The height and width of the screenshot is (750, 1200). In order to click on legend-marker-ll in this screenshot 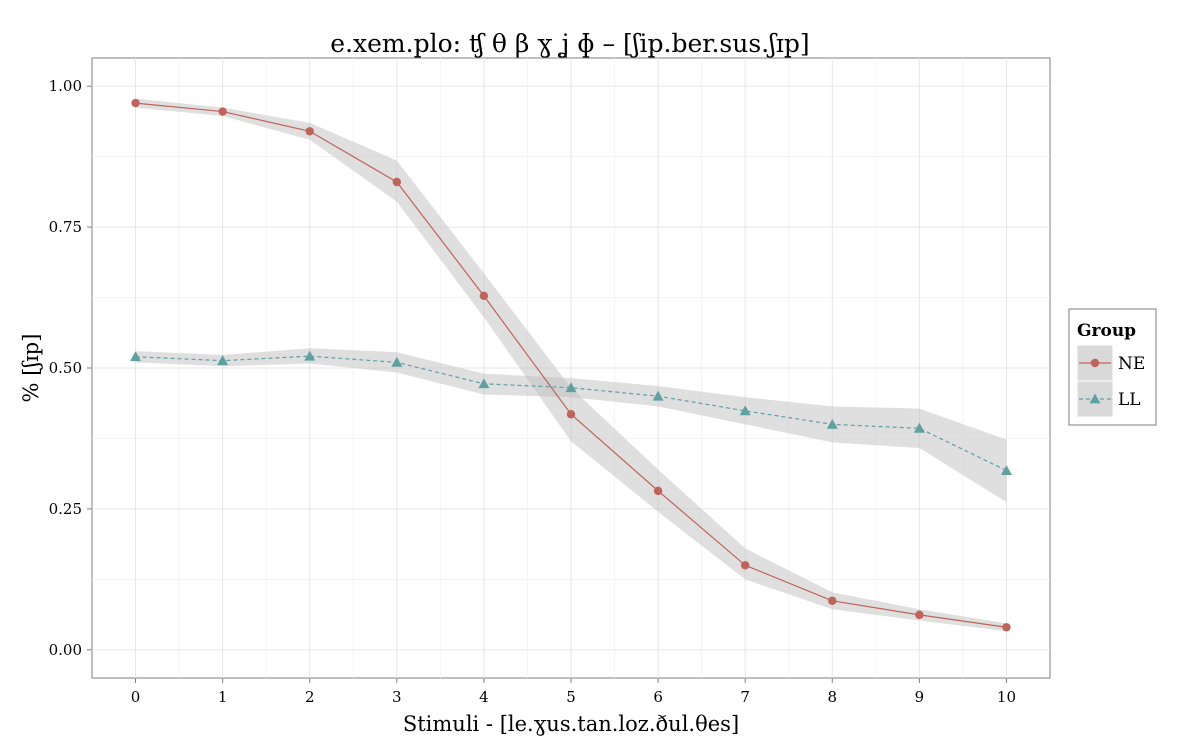, I will do `click(1095, 398)`.